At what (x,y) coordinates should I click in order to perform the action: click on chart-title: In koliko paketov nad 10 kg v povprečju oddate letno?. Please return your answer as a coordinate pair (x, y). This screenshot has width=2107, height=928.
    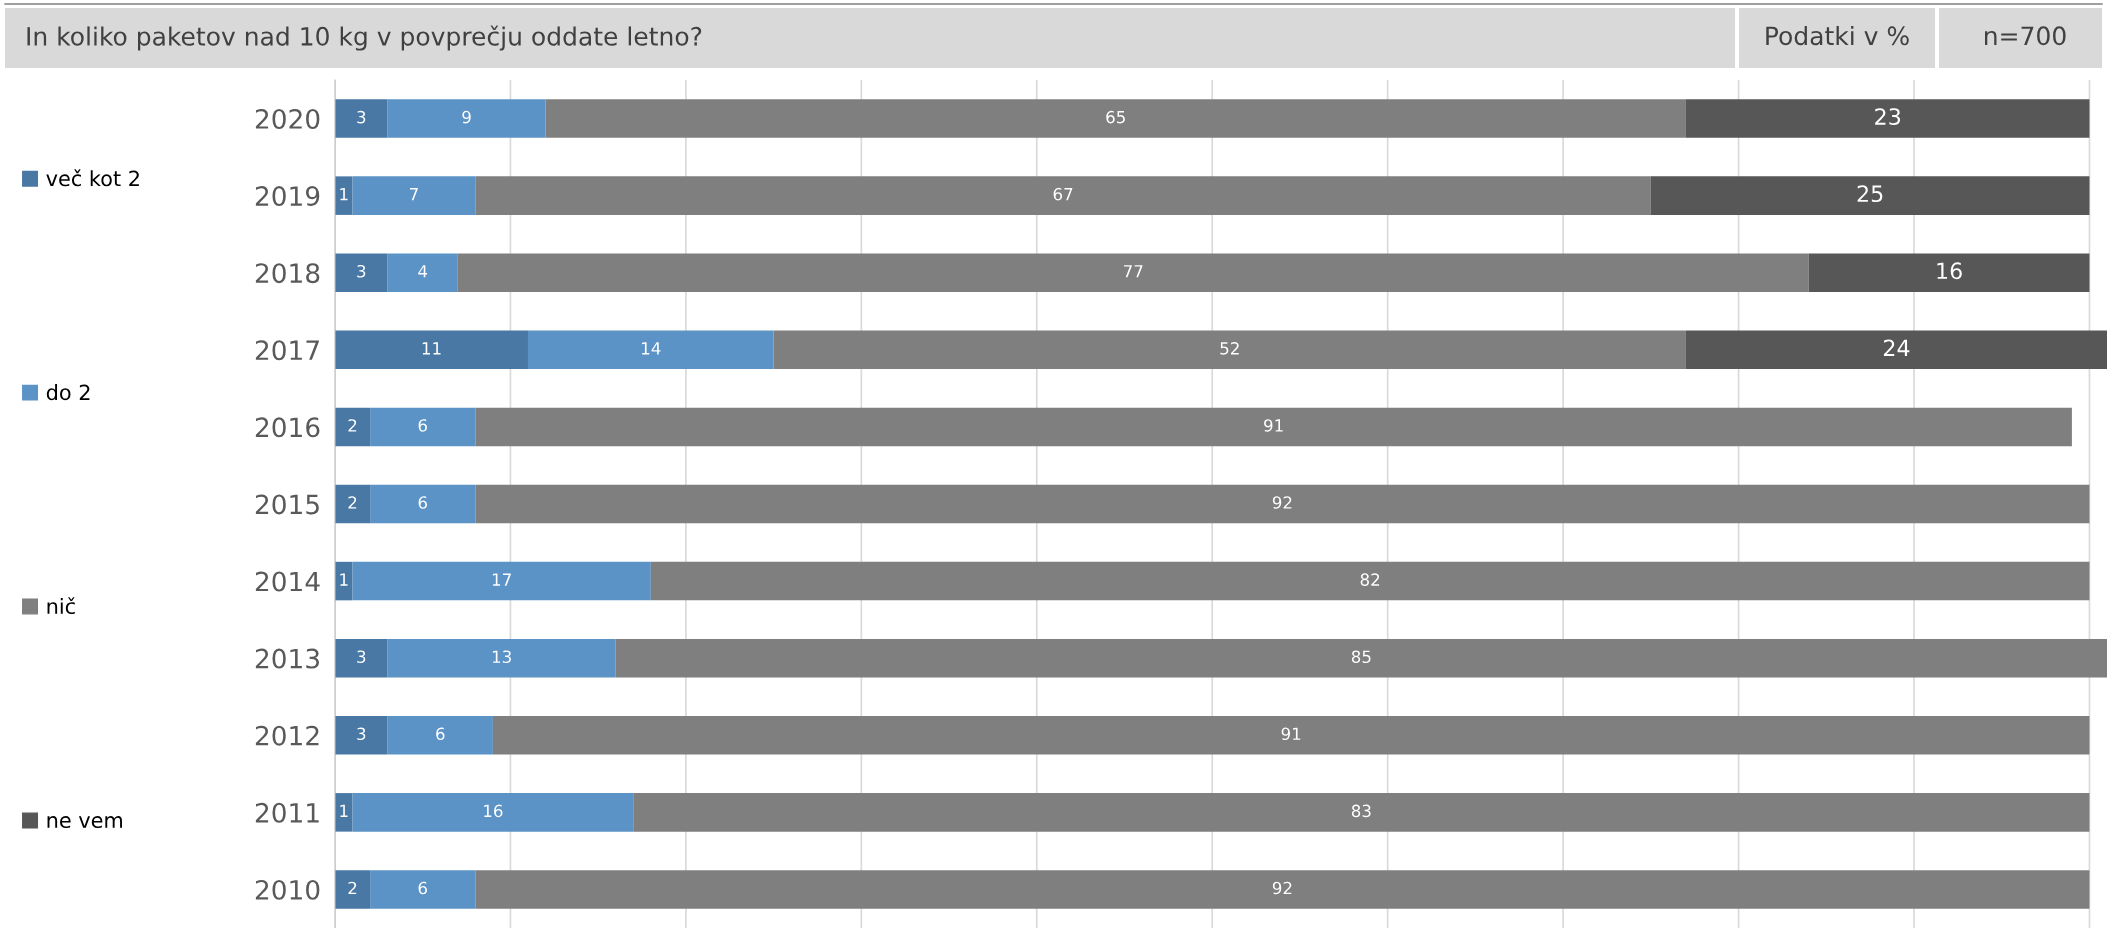
    Looking at the image, I should click on (364, 38).